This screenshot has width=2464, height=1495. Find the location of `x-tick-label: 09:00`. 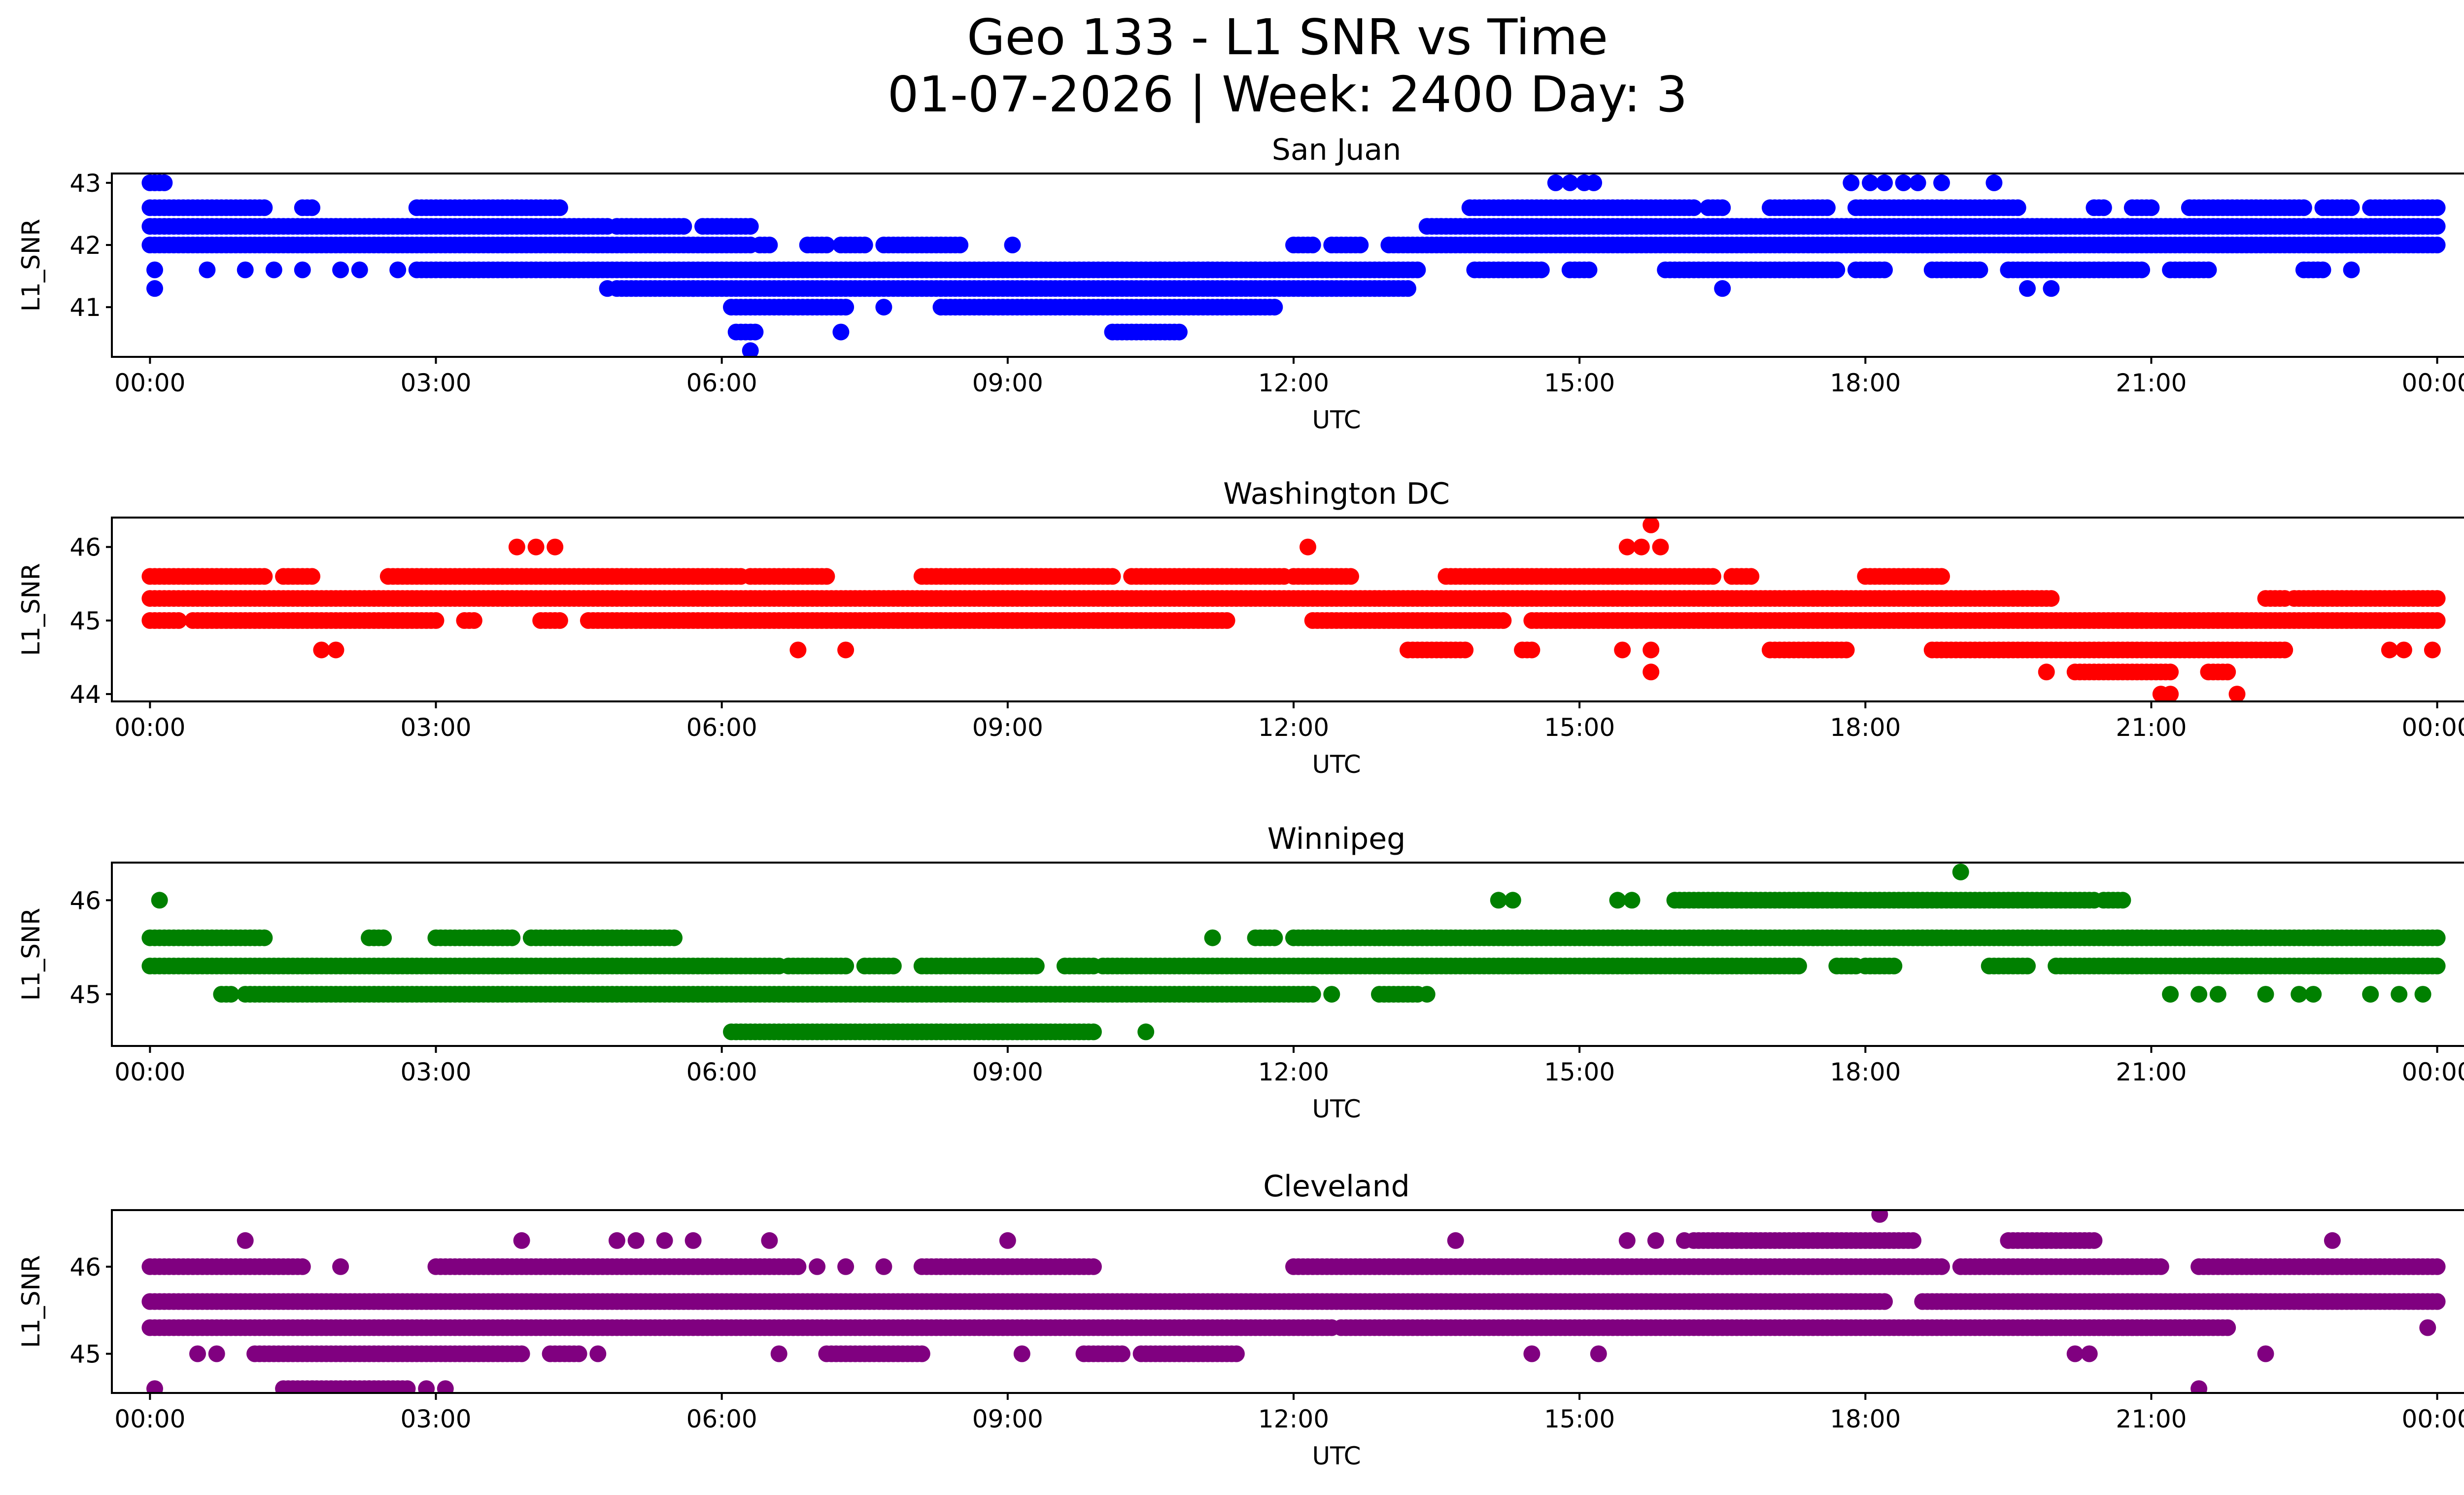

x-tick-label: 09:00 is located at coordinates (1007, 727).